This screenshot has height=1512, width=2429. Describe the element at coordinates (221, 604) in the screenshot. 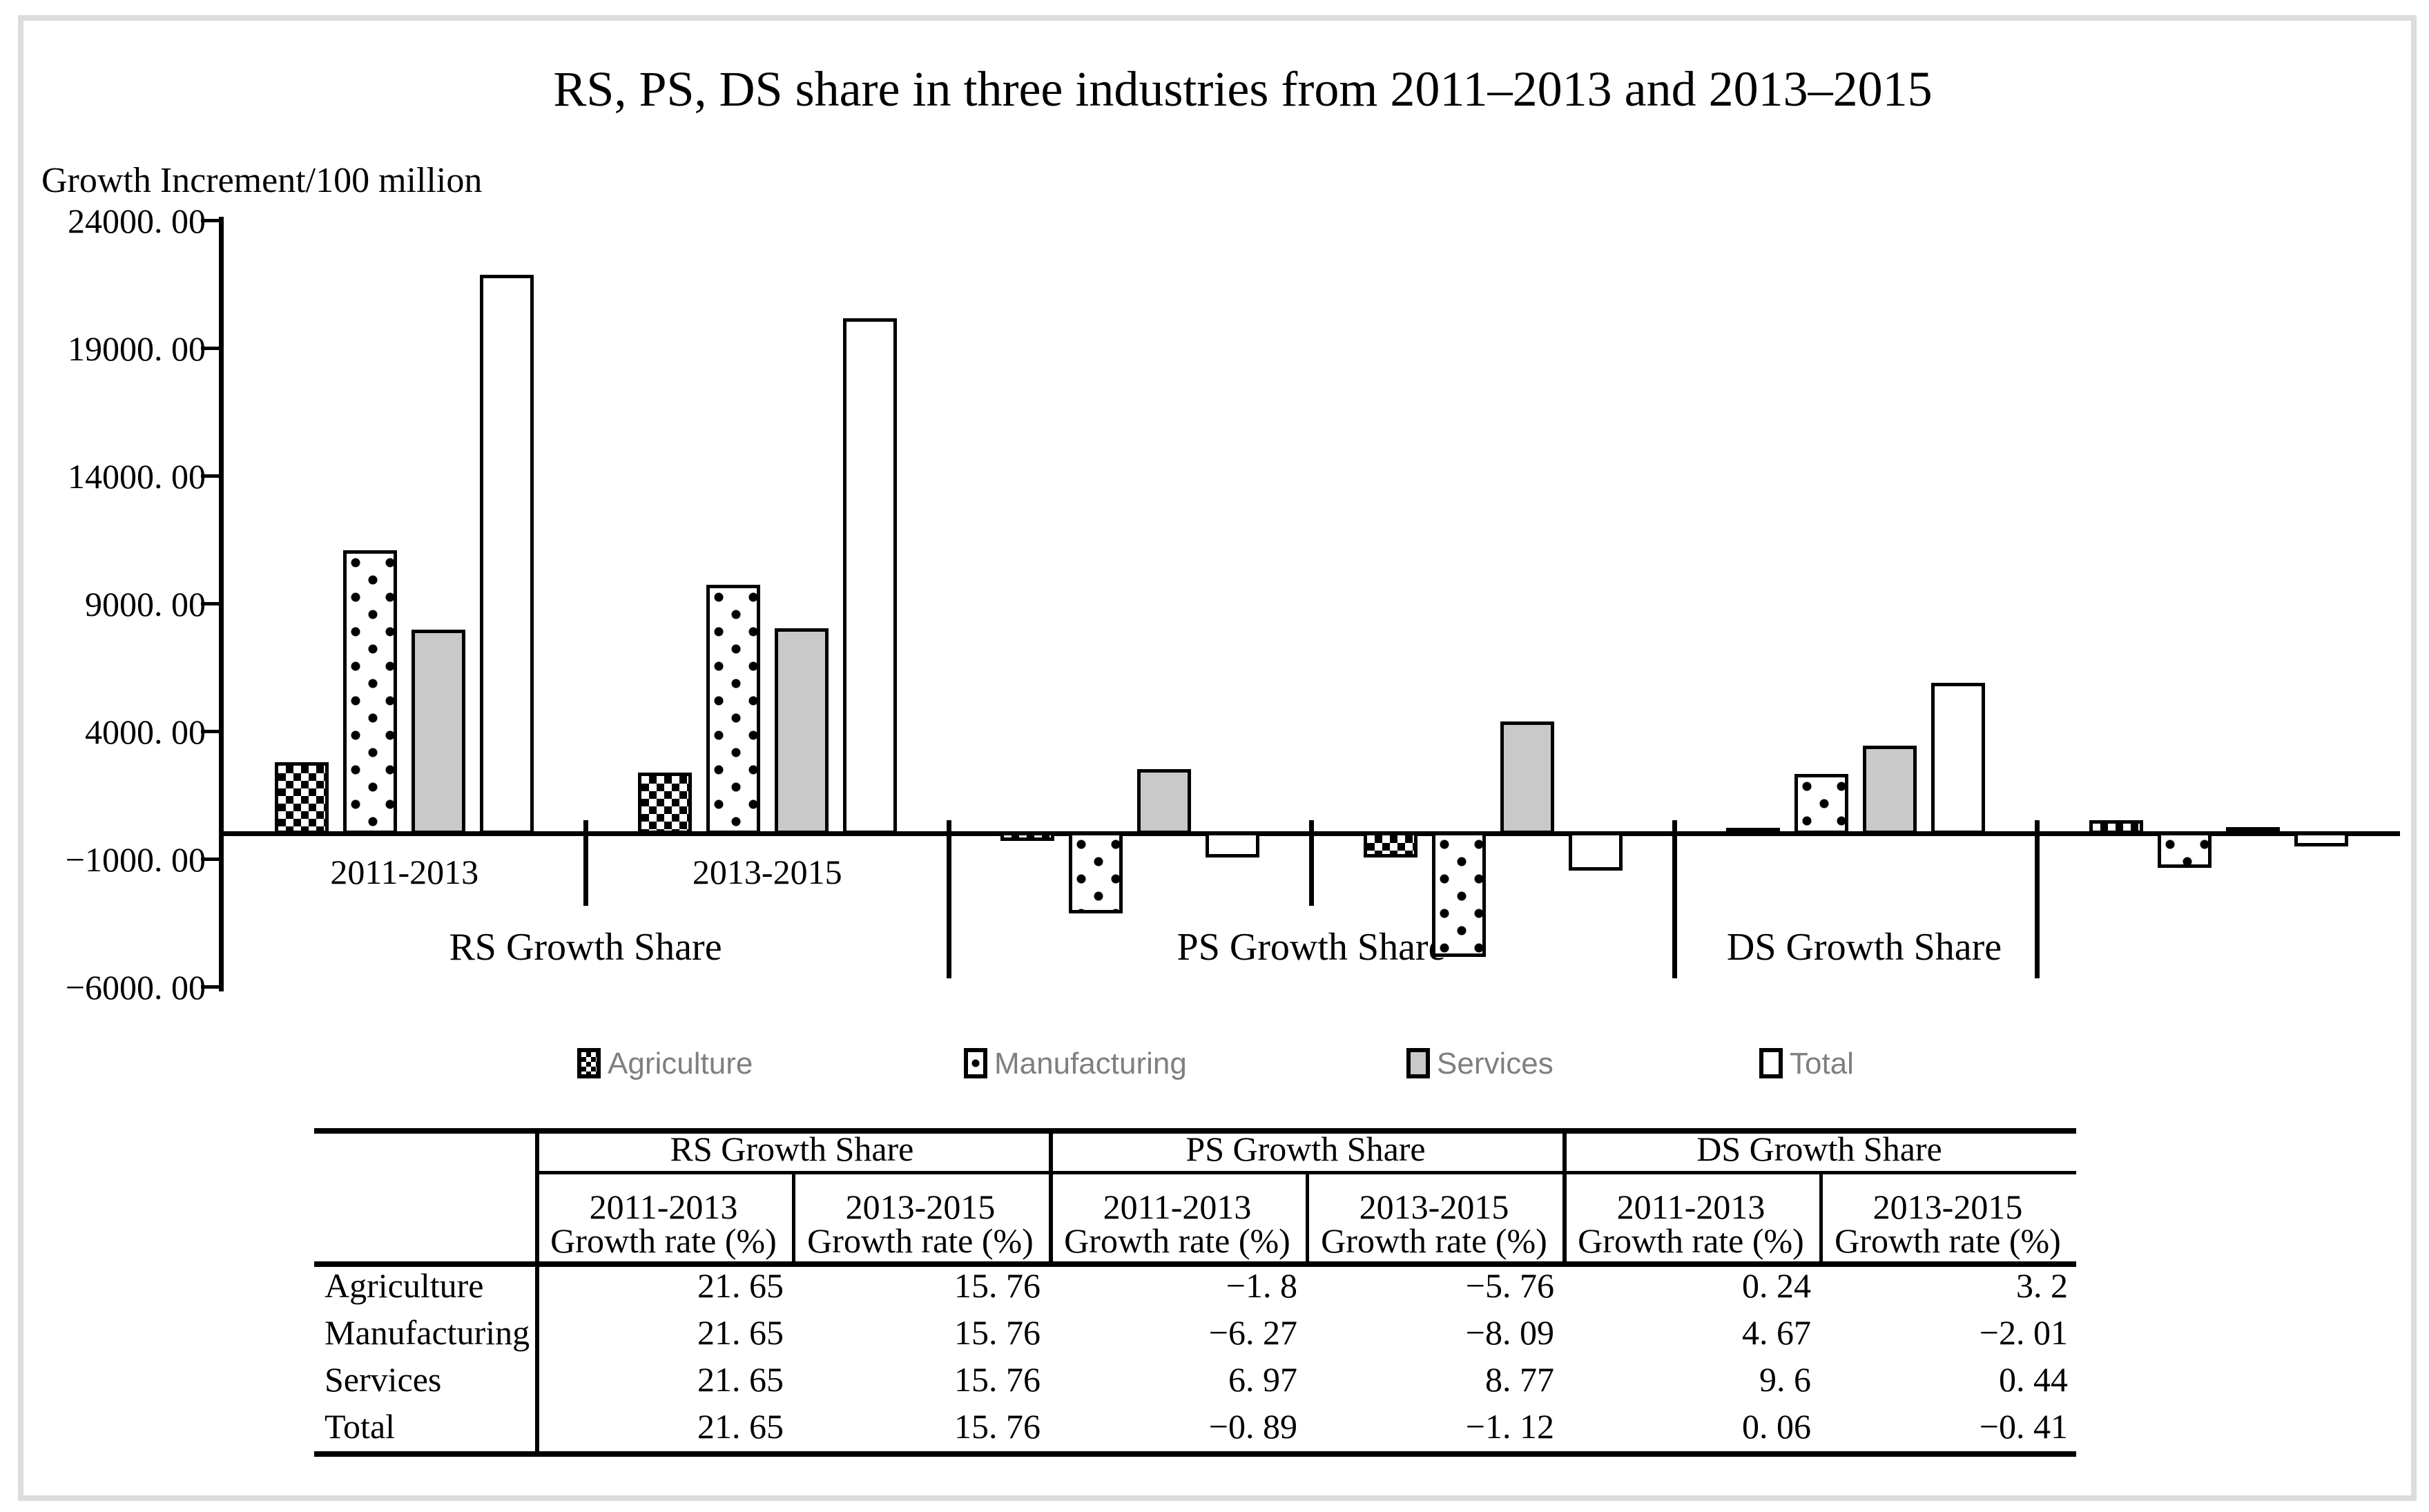

I see `y-axis-line` at that location.